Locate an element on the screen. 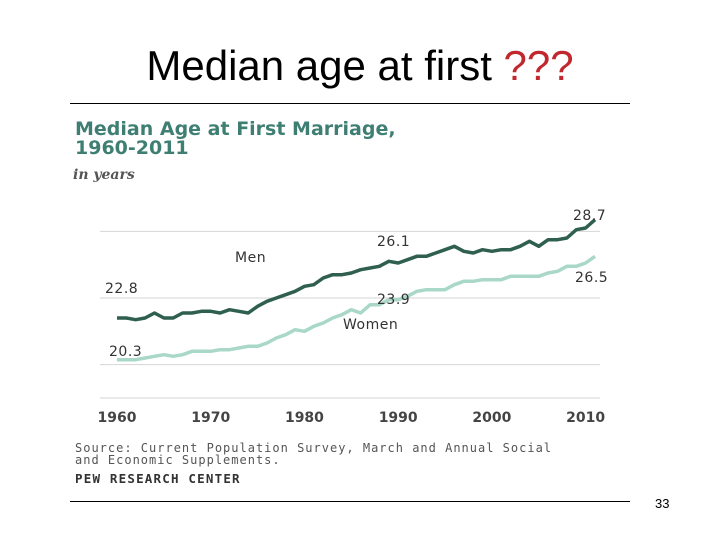 The height and width of the screenshot is (540, 720). page-number: 33 is located at coordinates (662, 503).